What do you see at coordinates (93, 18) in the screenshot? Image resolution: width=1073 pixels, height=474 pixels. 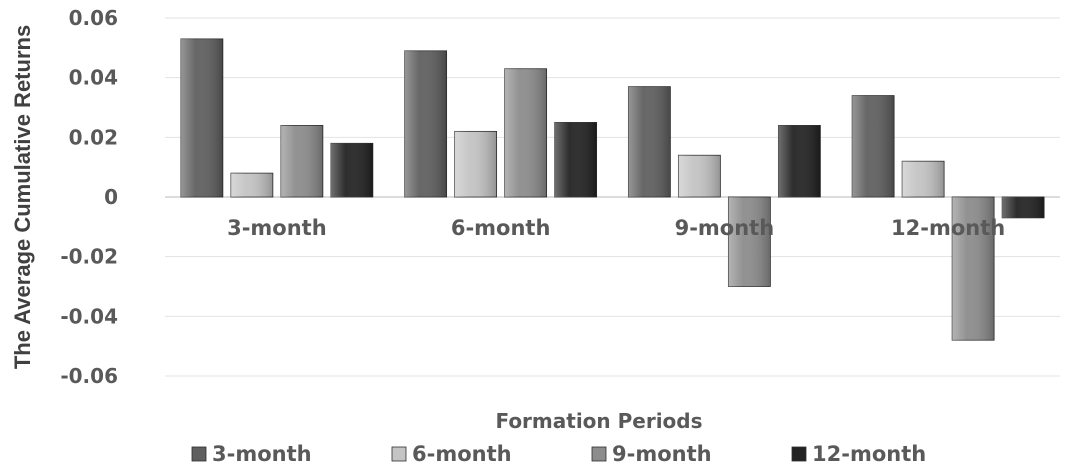 I see `y-tick-label: 0.06` at bounding box center [93, 18].